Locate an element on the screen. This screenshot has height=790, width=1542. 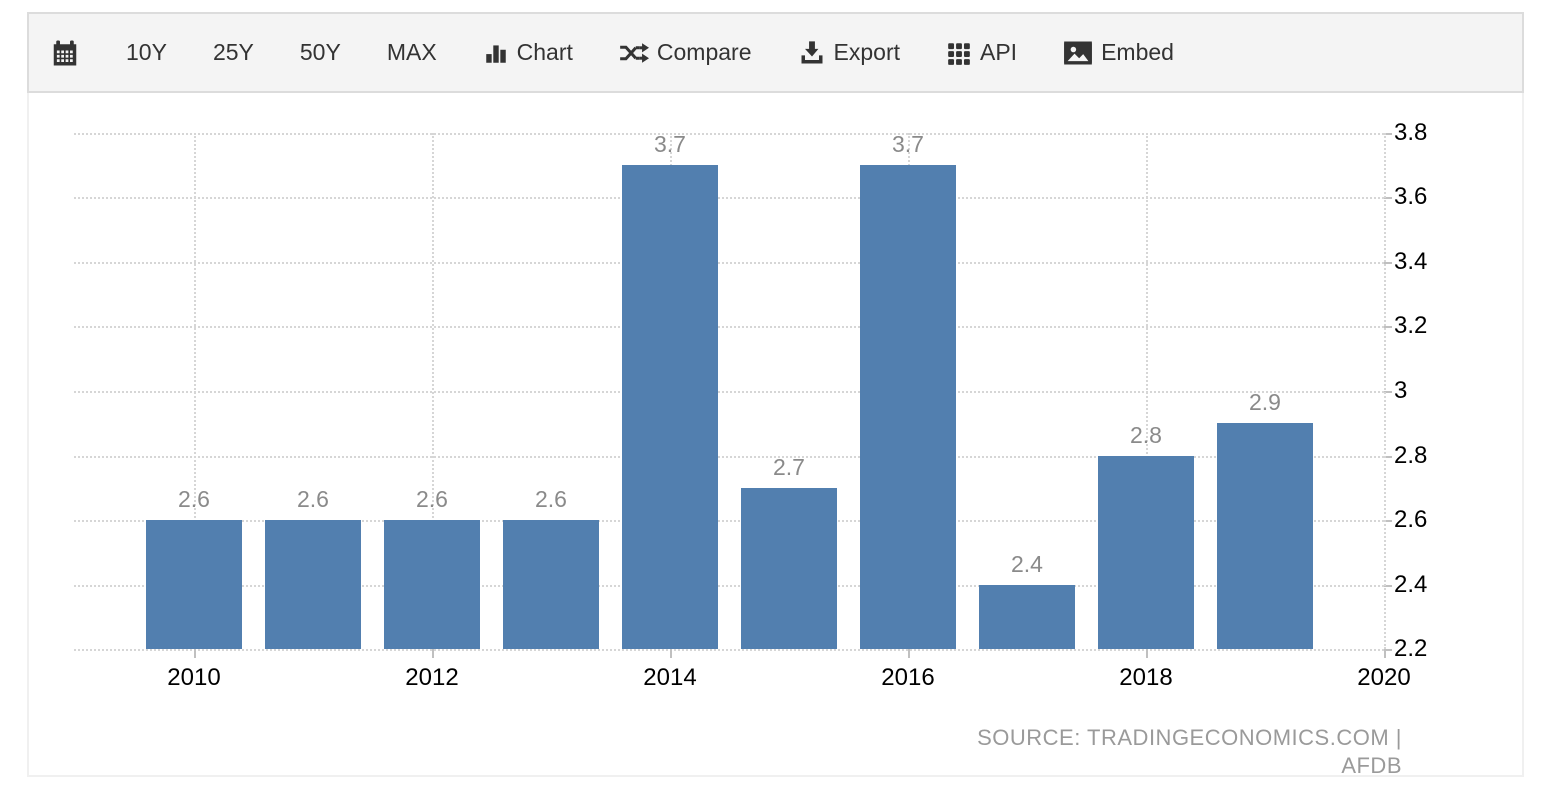
x-axis-label: 2020 is located at coordinates (1384, 677).